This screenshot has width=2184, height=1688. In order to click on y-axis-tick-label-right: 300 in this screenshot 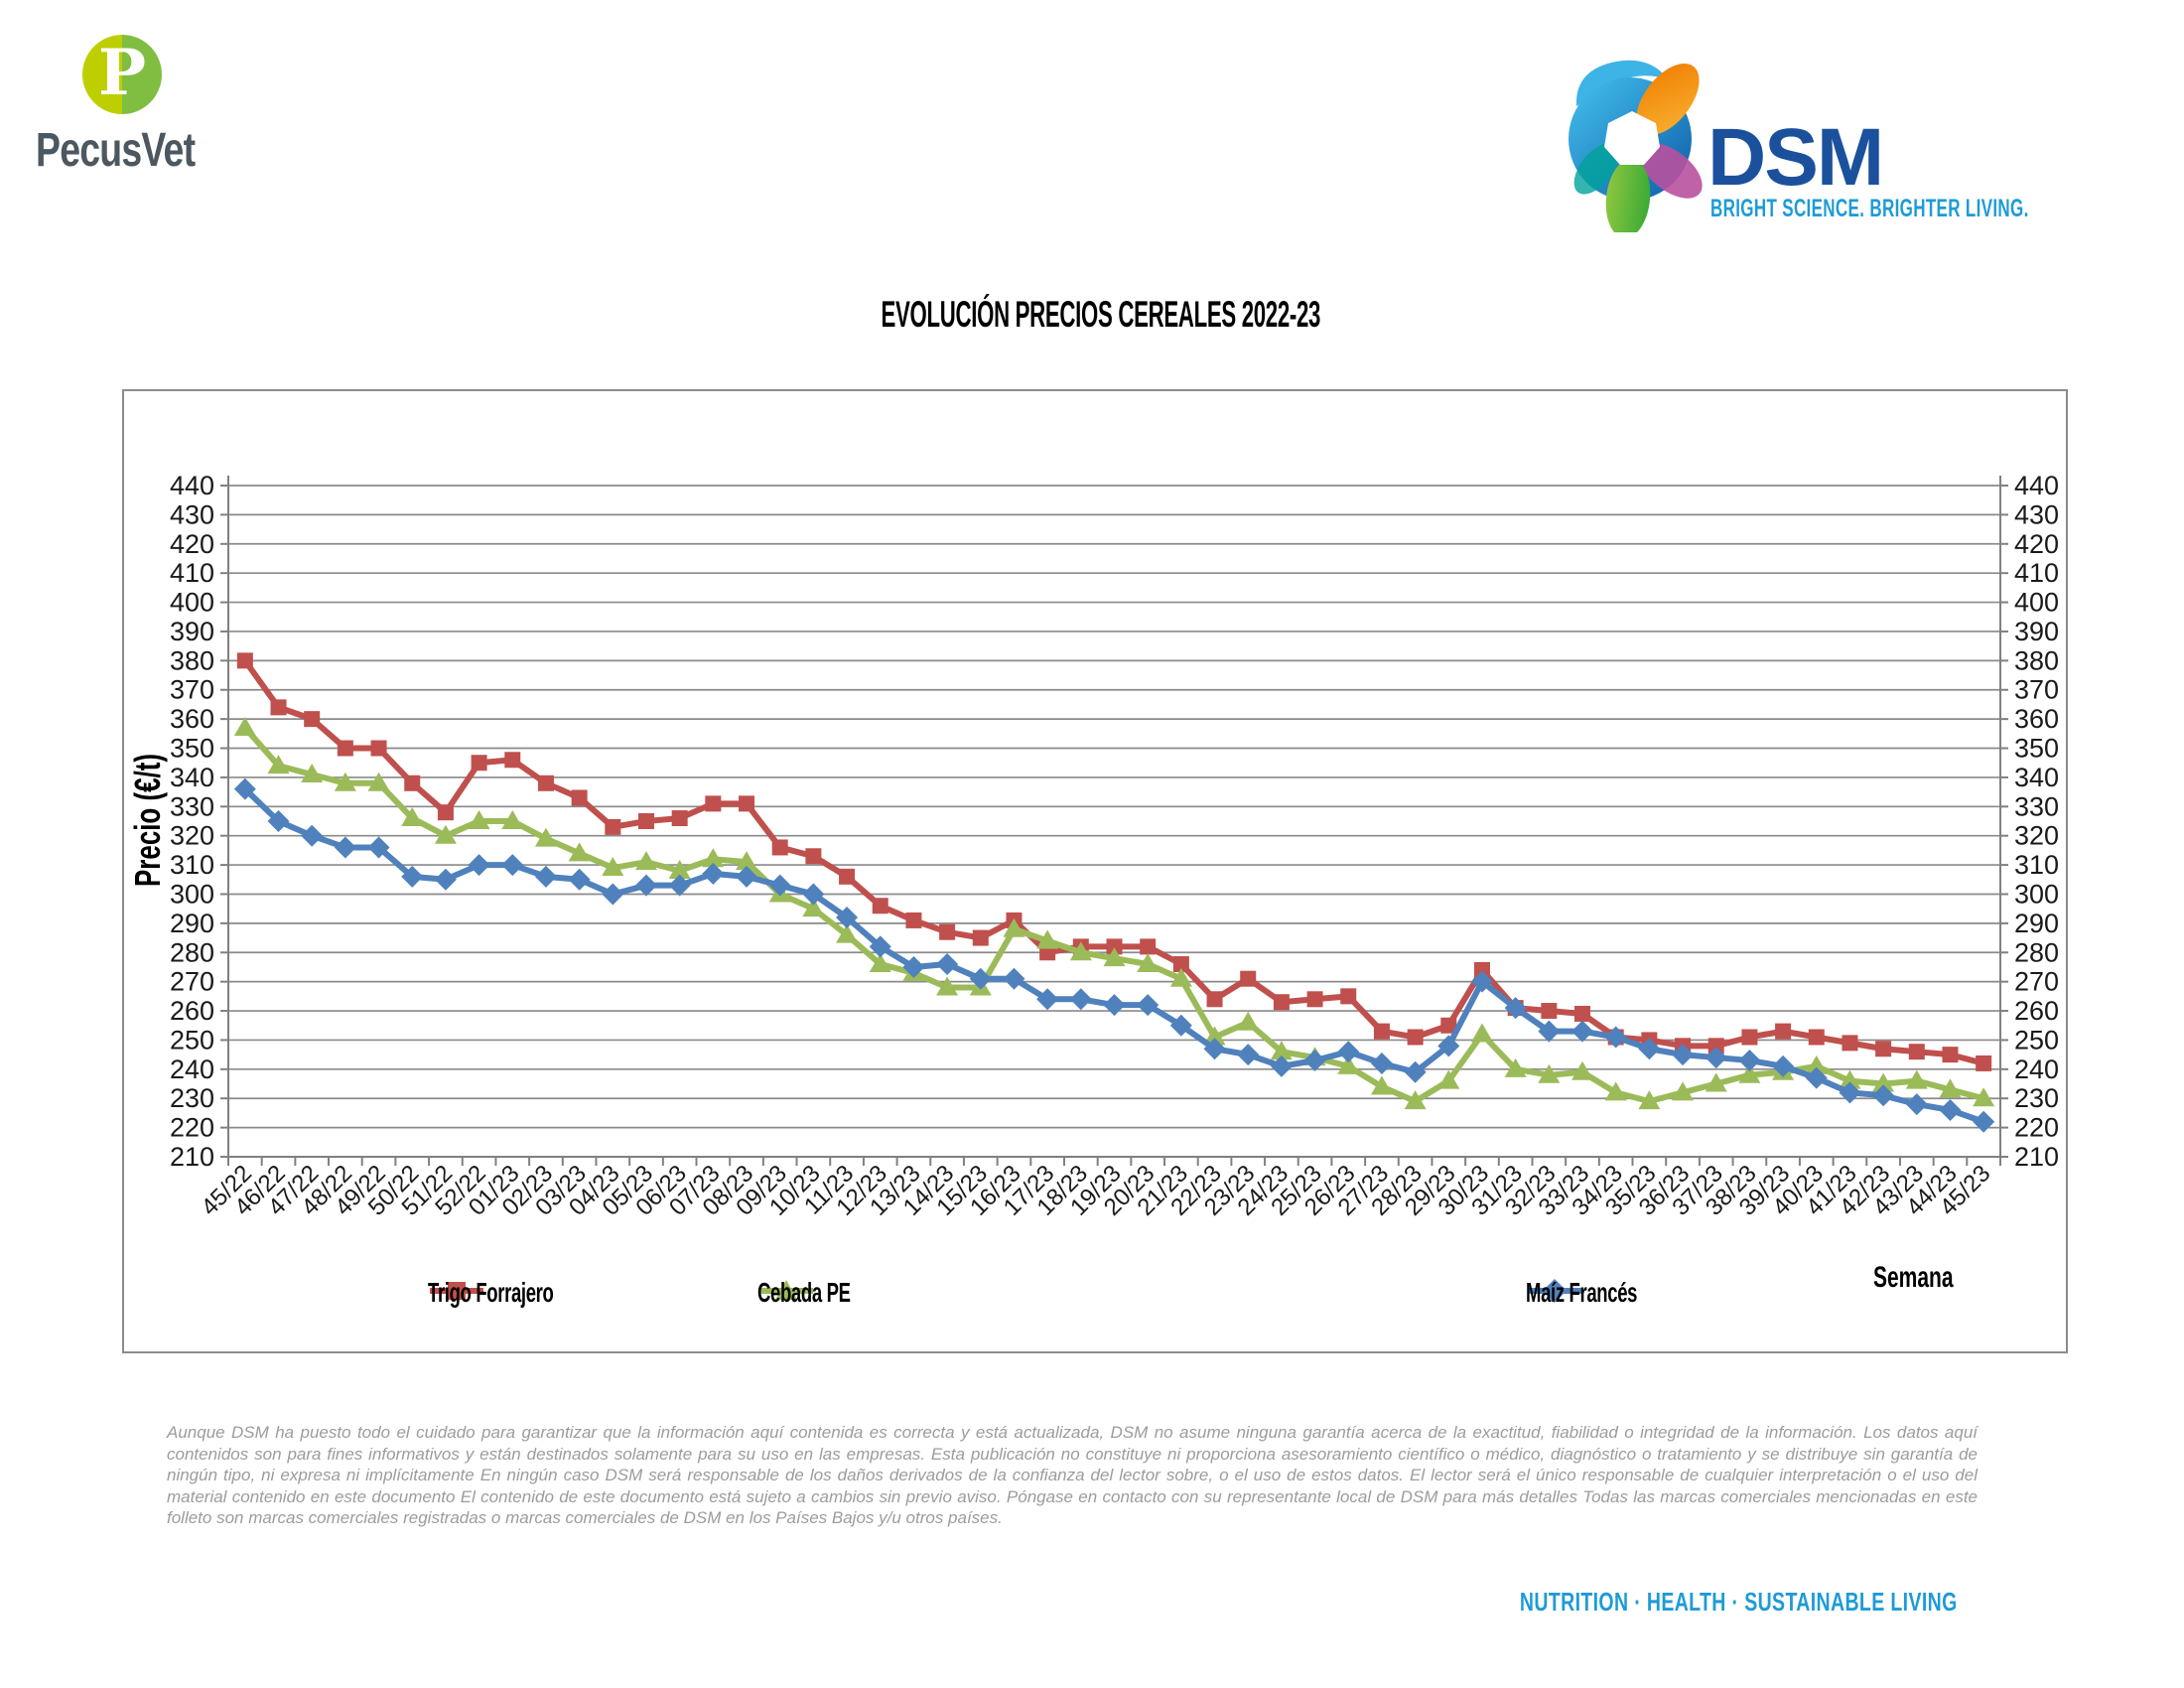, I will do `click(2036, 894)`.